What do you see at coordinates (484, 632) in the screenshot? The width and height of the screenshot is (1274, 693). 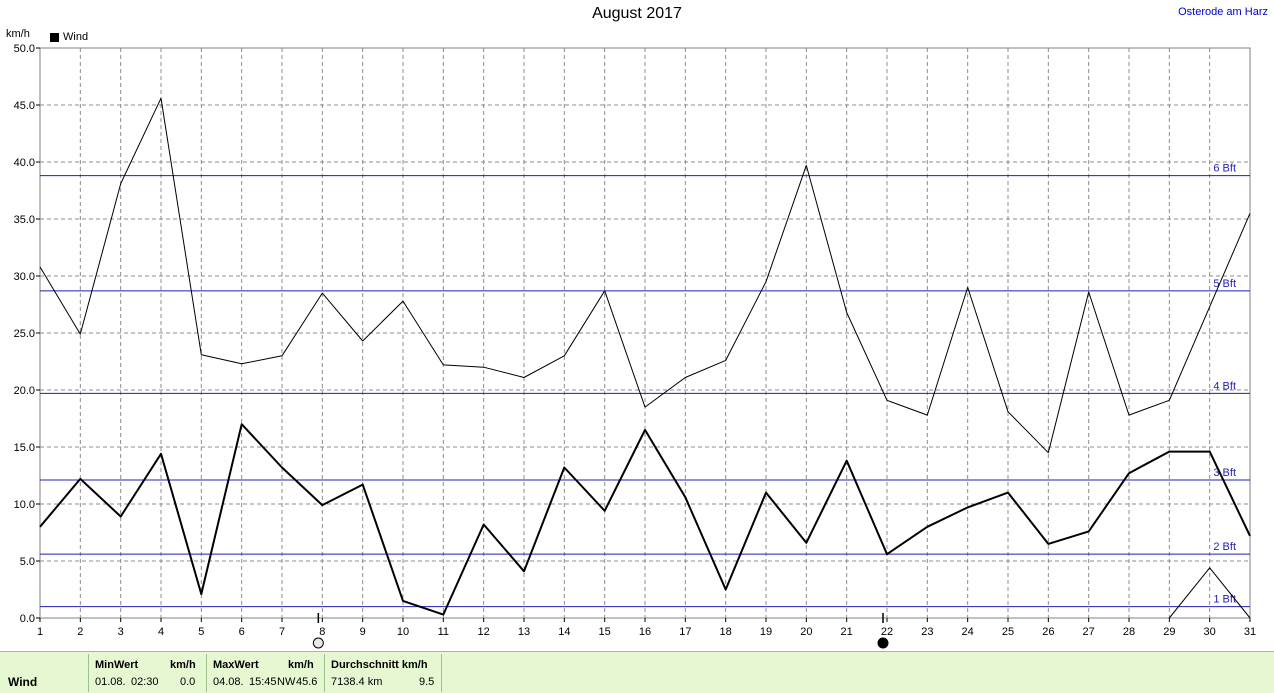 I see `x-tick-label: 12` at bounding box center [484, 632].